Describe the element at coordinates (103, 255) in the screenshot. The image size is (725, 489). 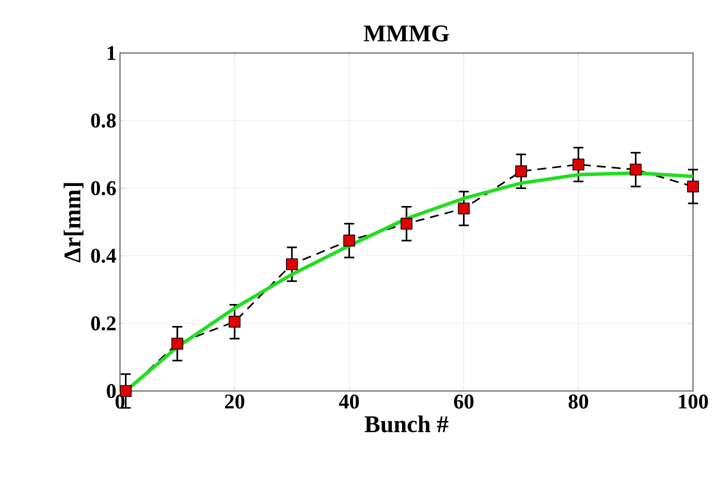
I see `y-tick-label: 0.4` at that location.